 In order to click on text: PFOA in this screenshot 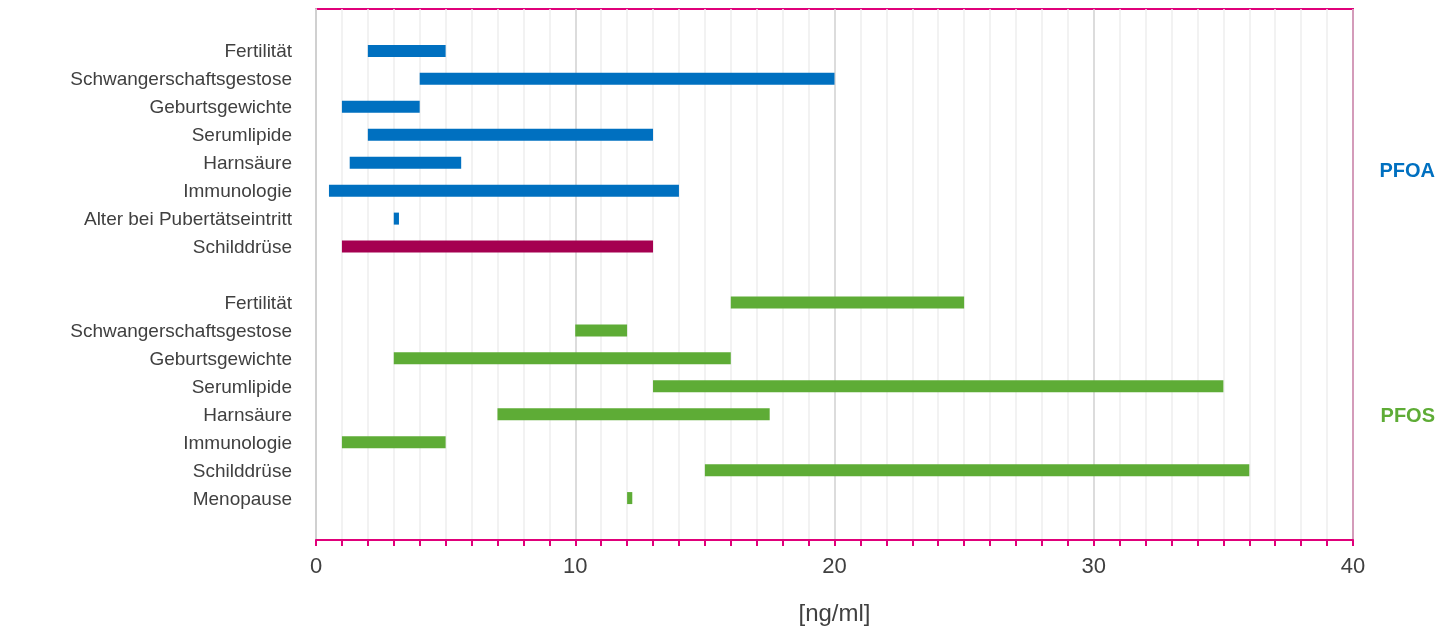, I will do `click(1407, 170)`.